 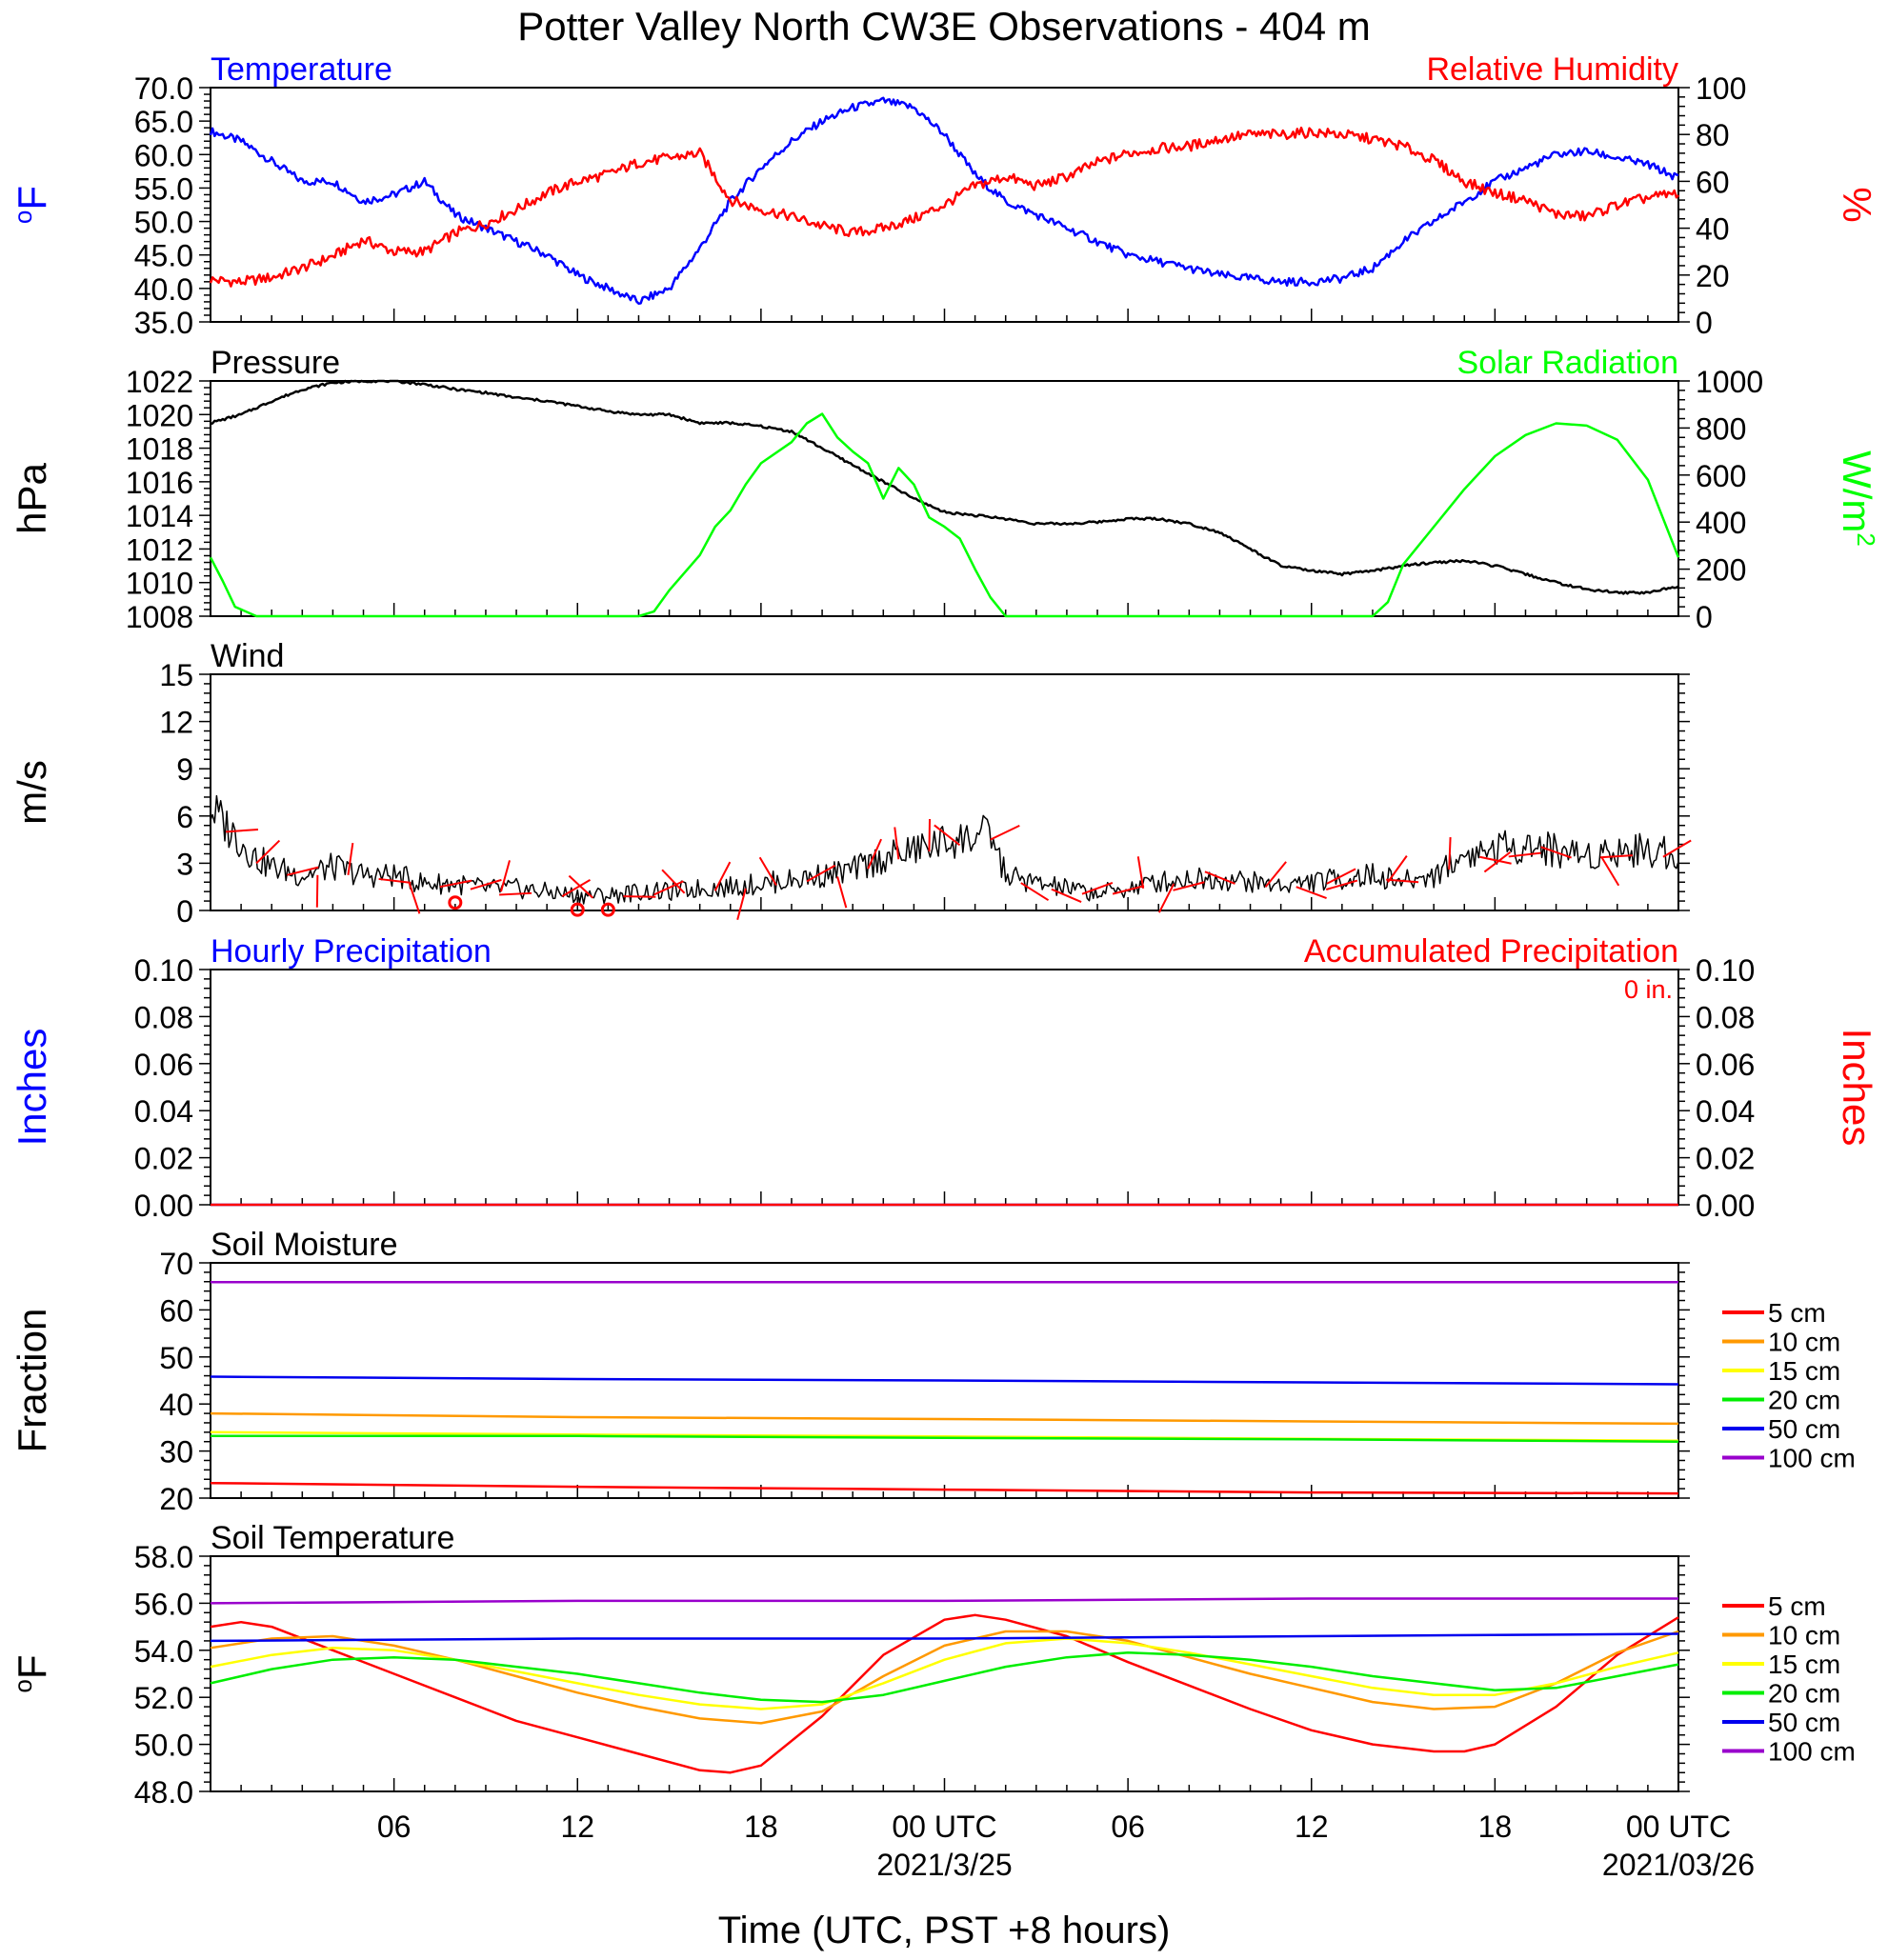 What do you see at coordinates (851, 783) in the screenshot?
I see `panel-wind: 0 3 6 9 12 15 Wind m/s` at bounding box center [851, 783].